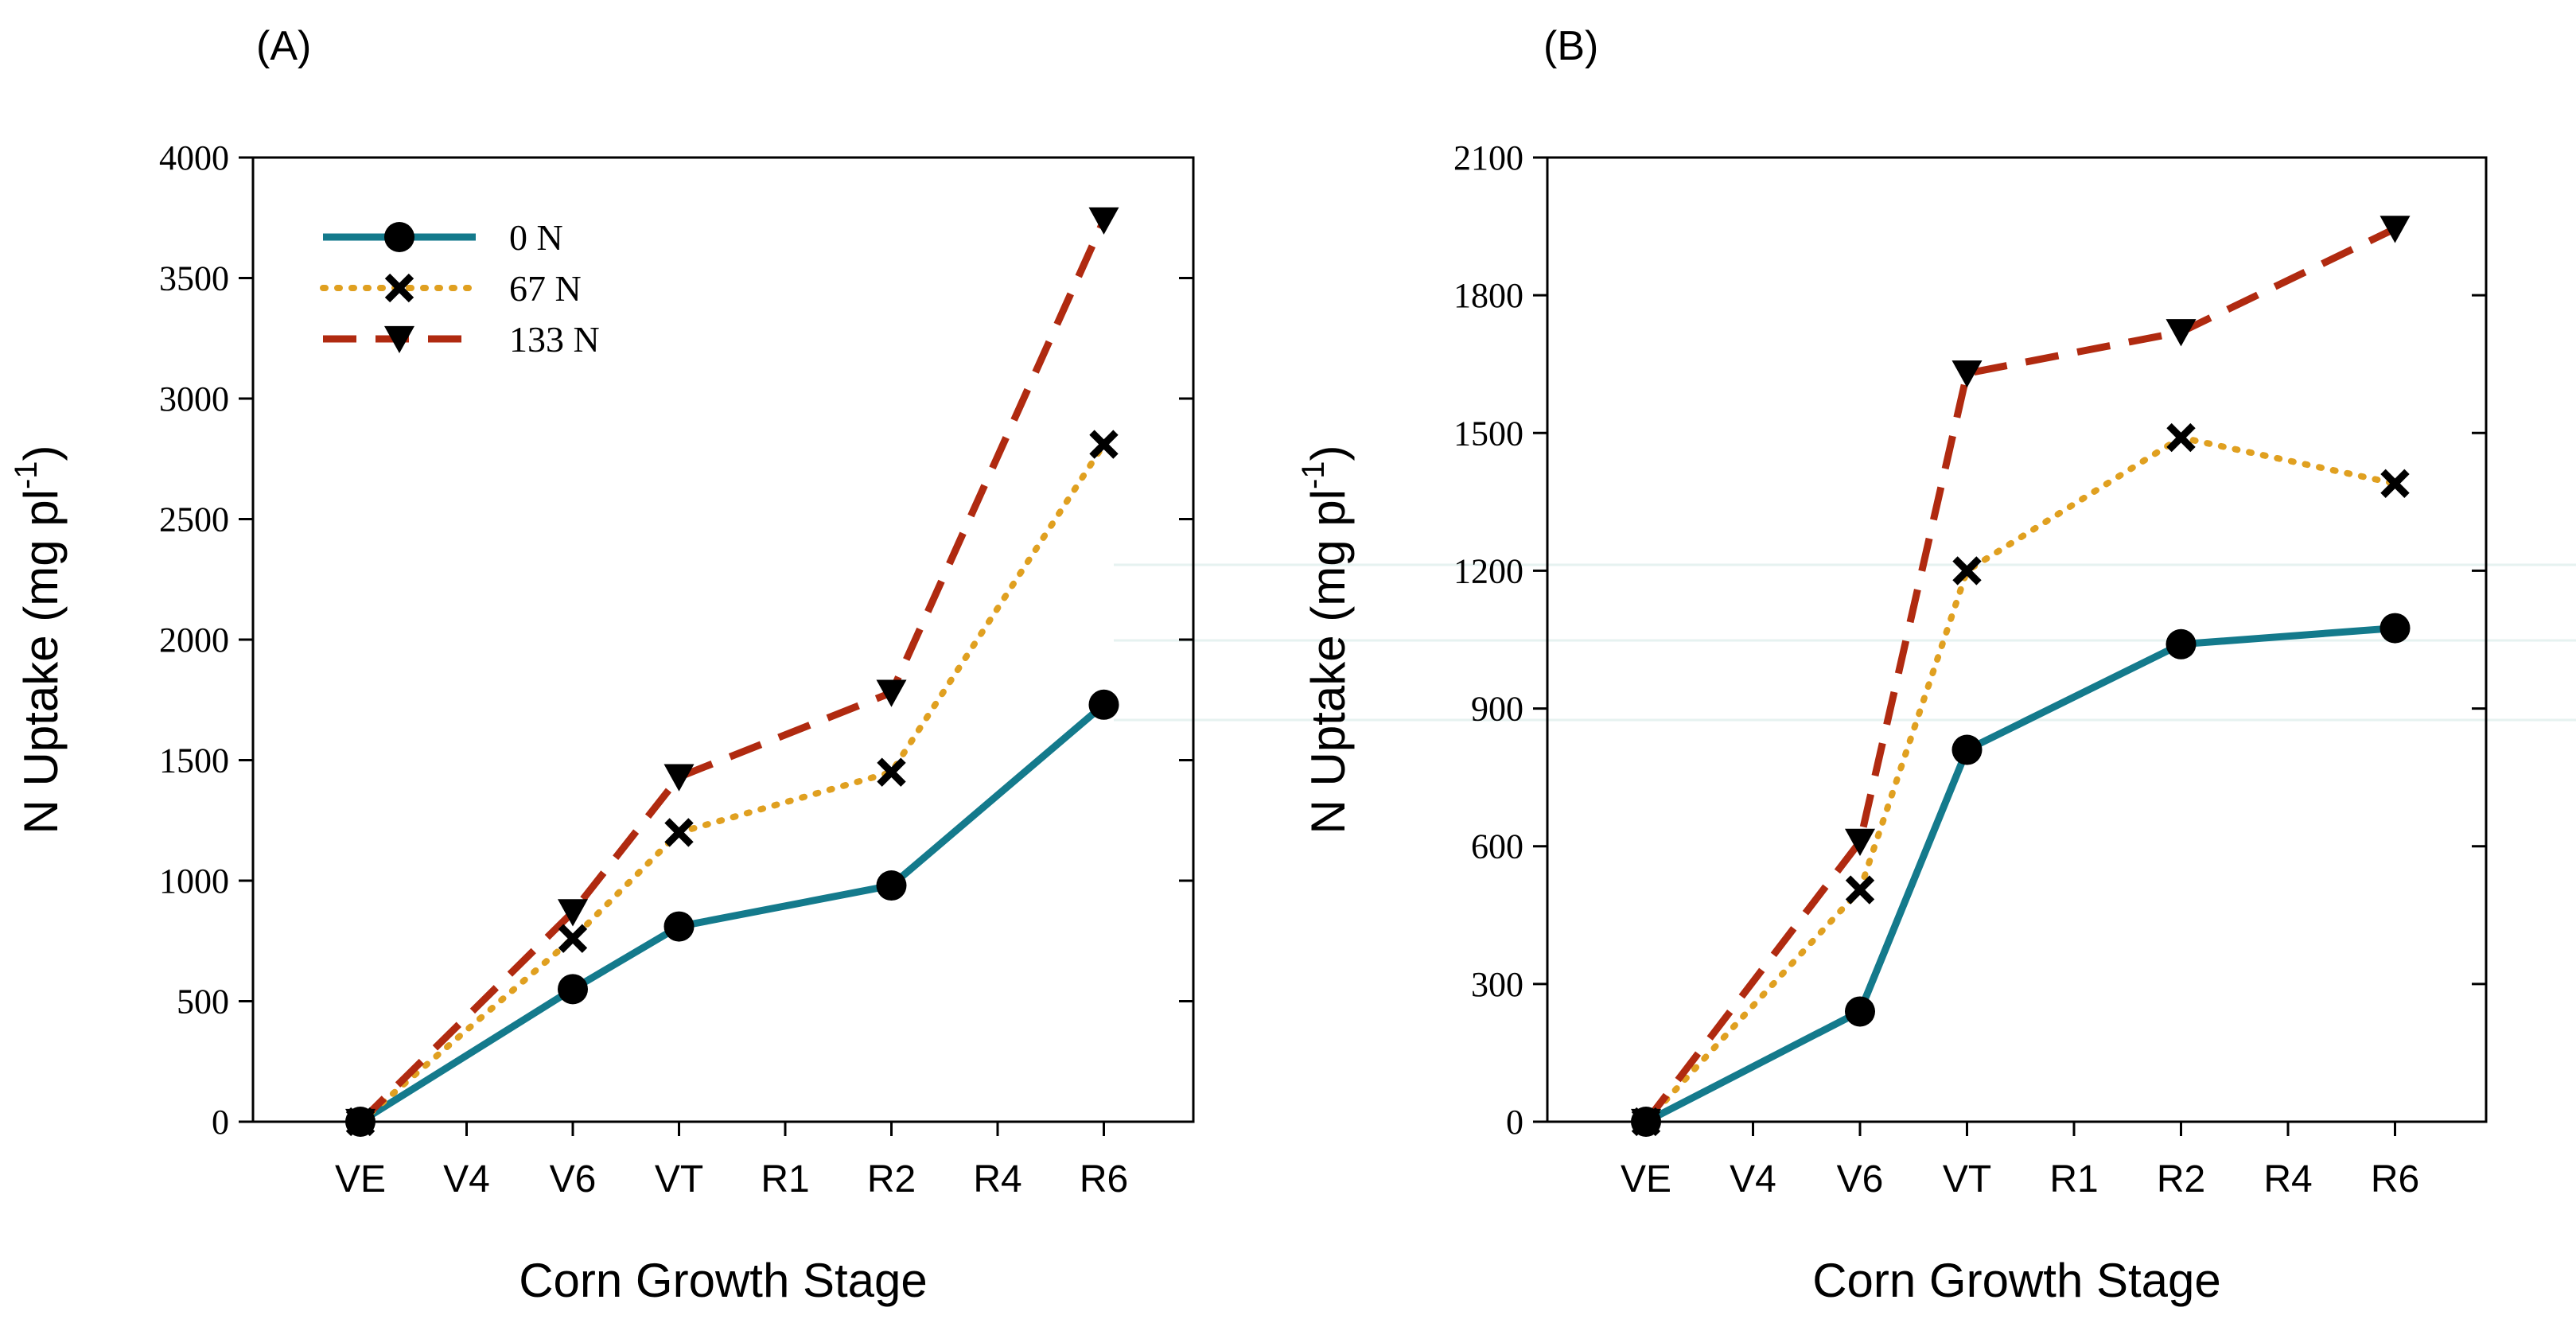 This screenshot has width=2576, height=1323. I want to click on y-tick-label: 4000, so click(194, 157).